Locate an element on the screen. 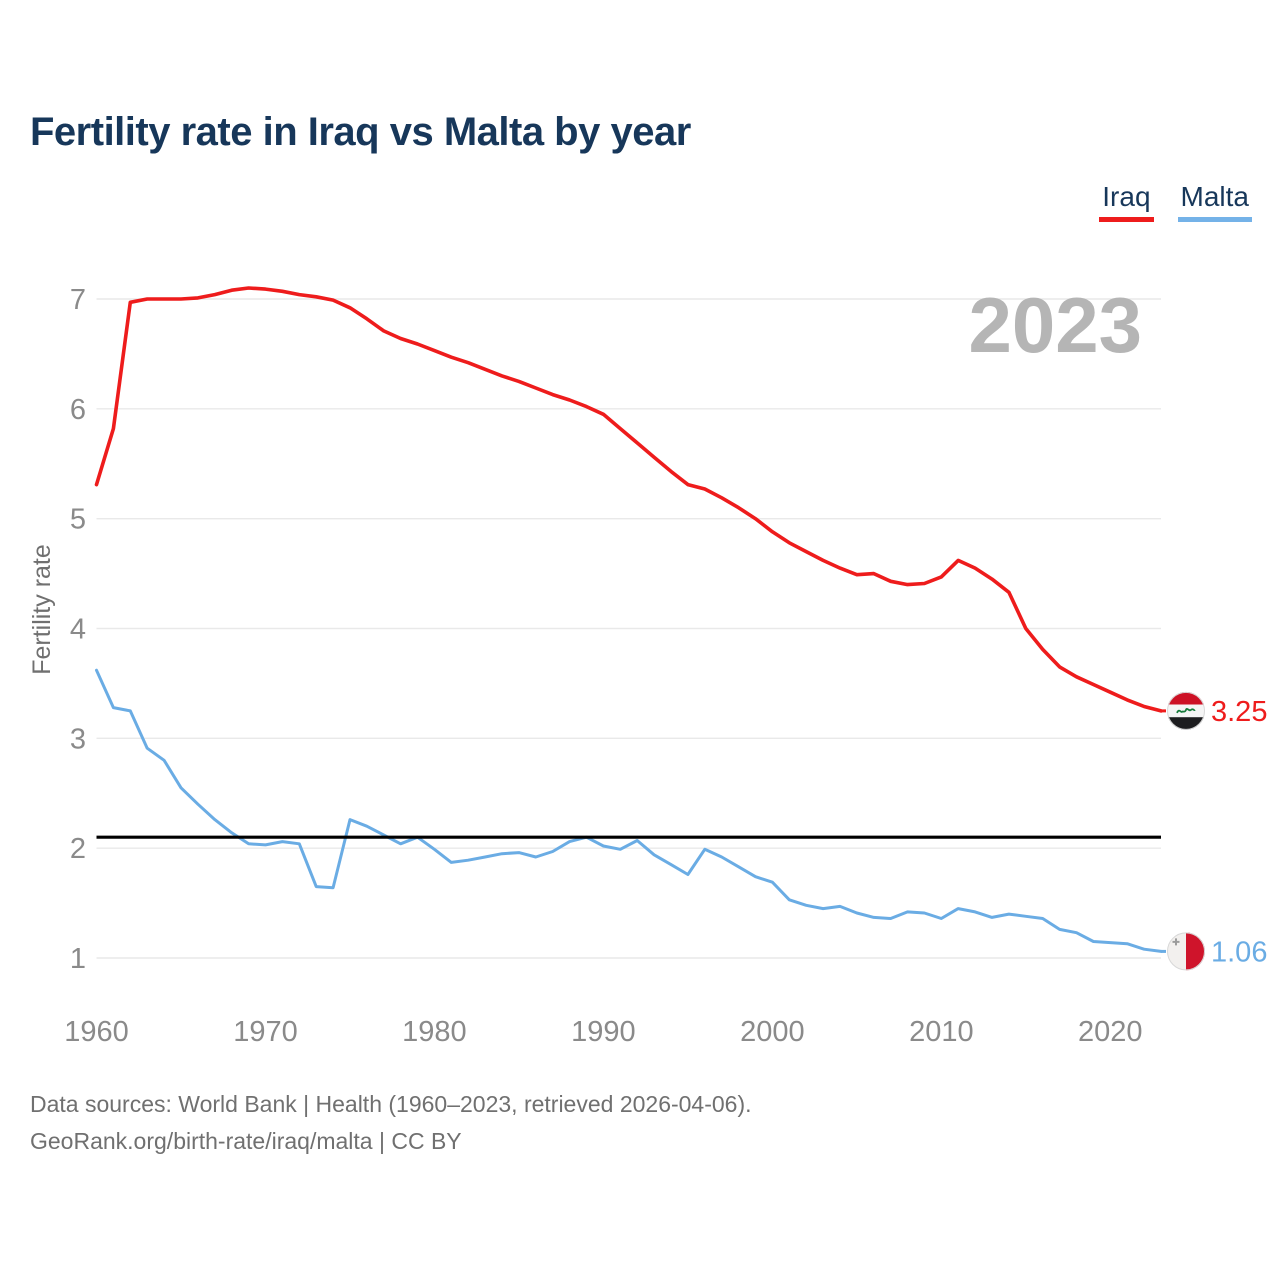 This screenshot has height=1280, width=1280. malta-flag-icon is located at coordinates (1186, 951).